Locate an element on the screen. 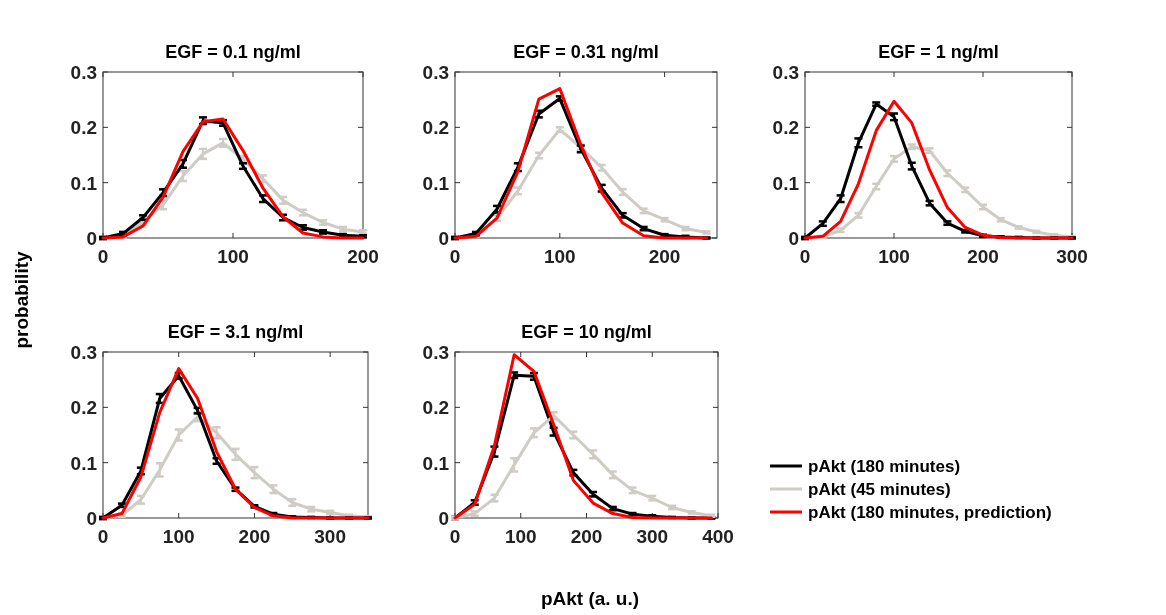 The width and height of the screenshot is (1166, 615). y-axis-title: probability is located at coordinates (21, 300).